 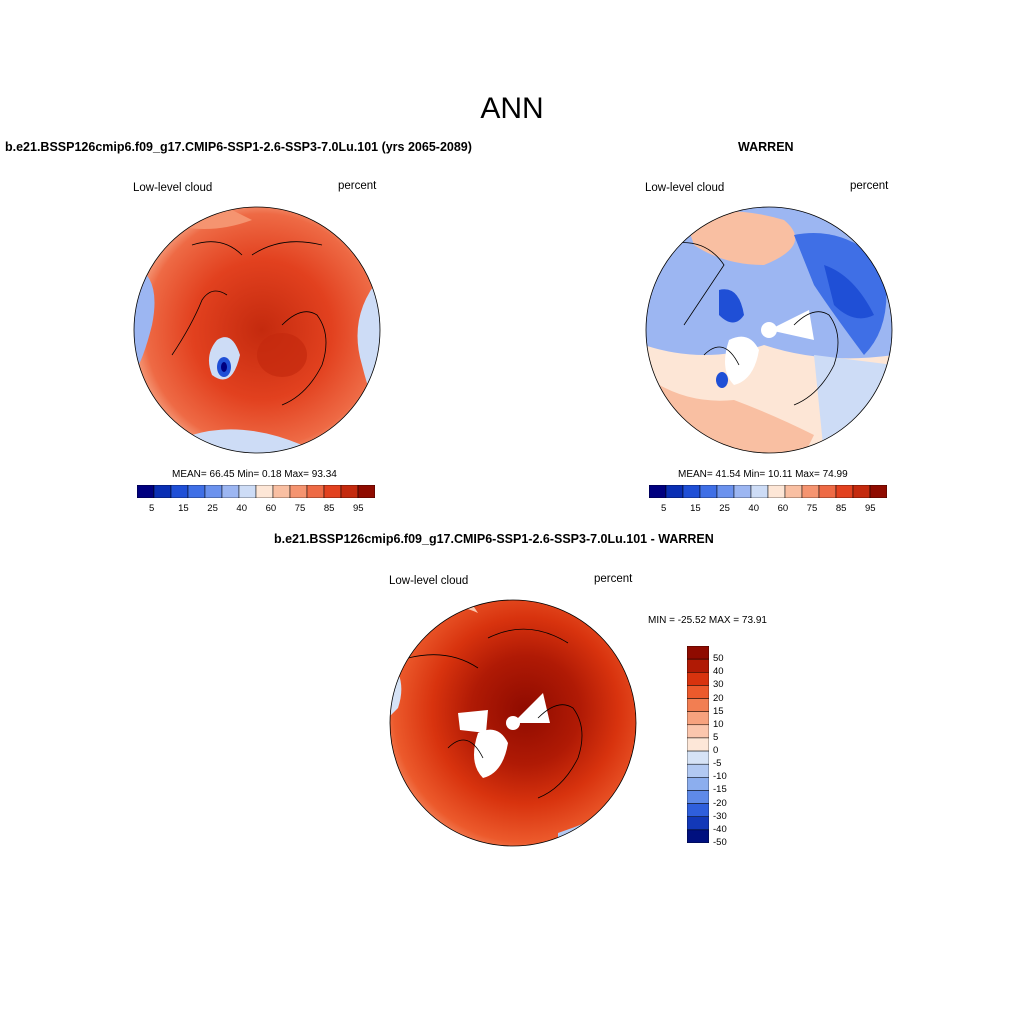 I want to click on panel-diff-map, so click(x=513, y=723).